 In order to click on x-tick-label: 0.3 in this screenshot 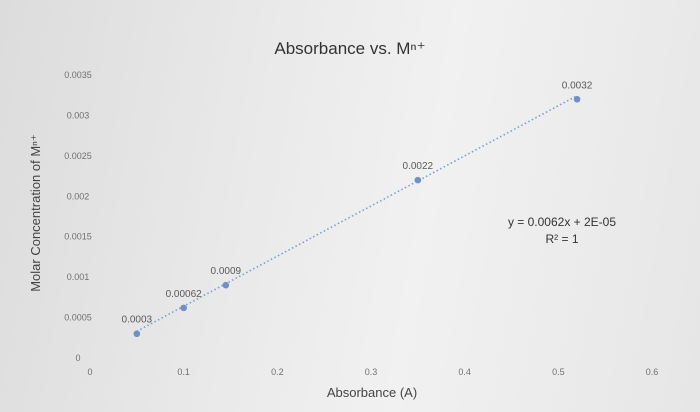, I will do `click(371, 372)`.